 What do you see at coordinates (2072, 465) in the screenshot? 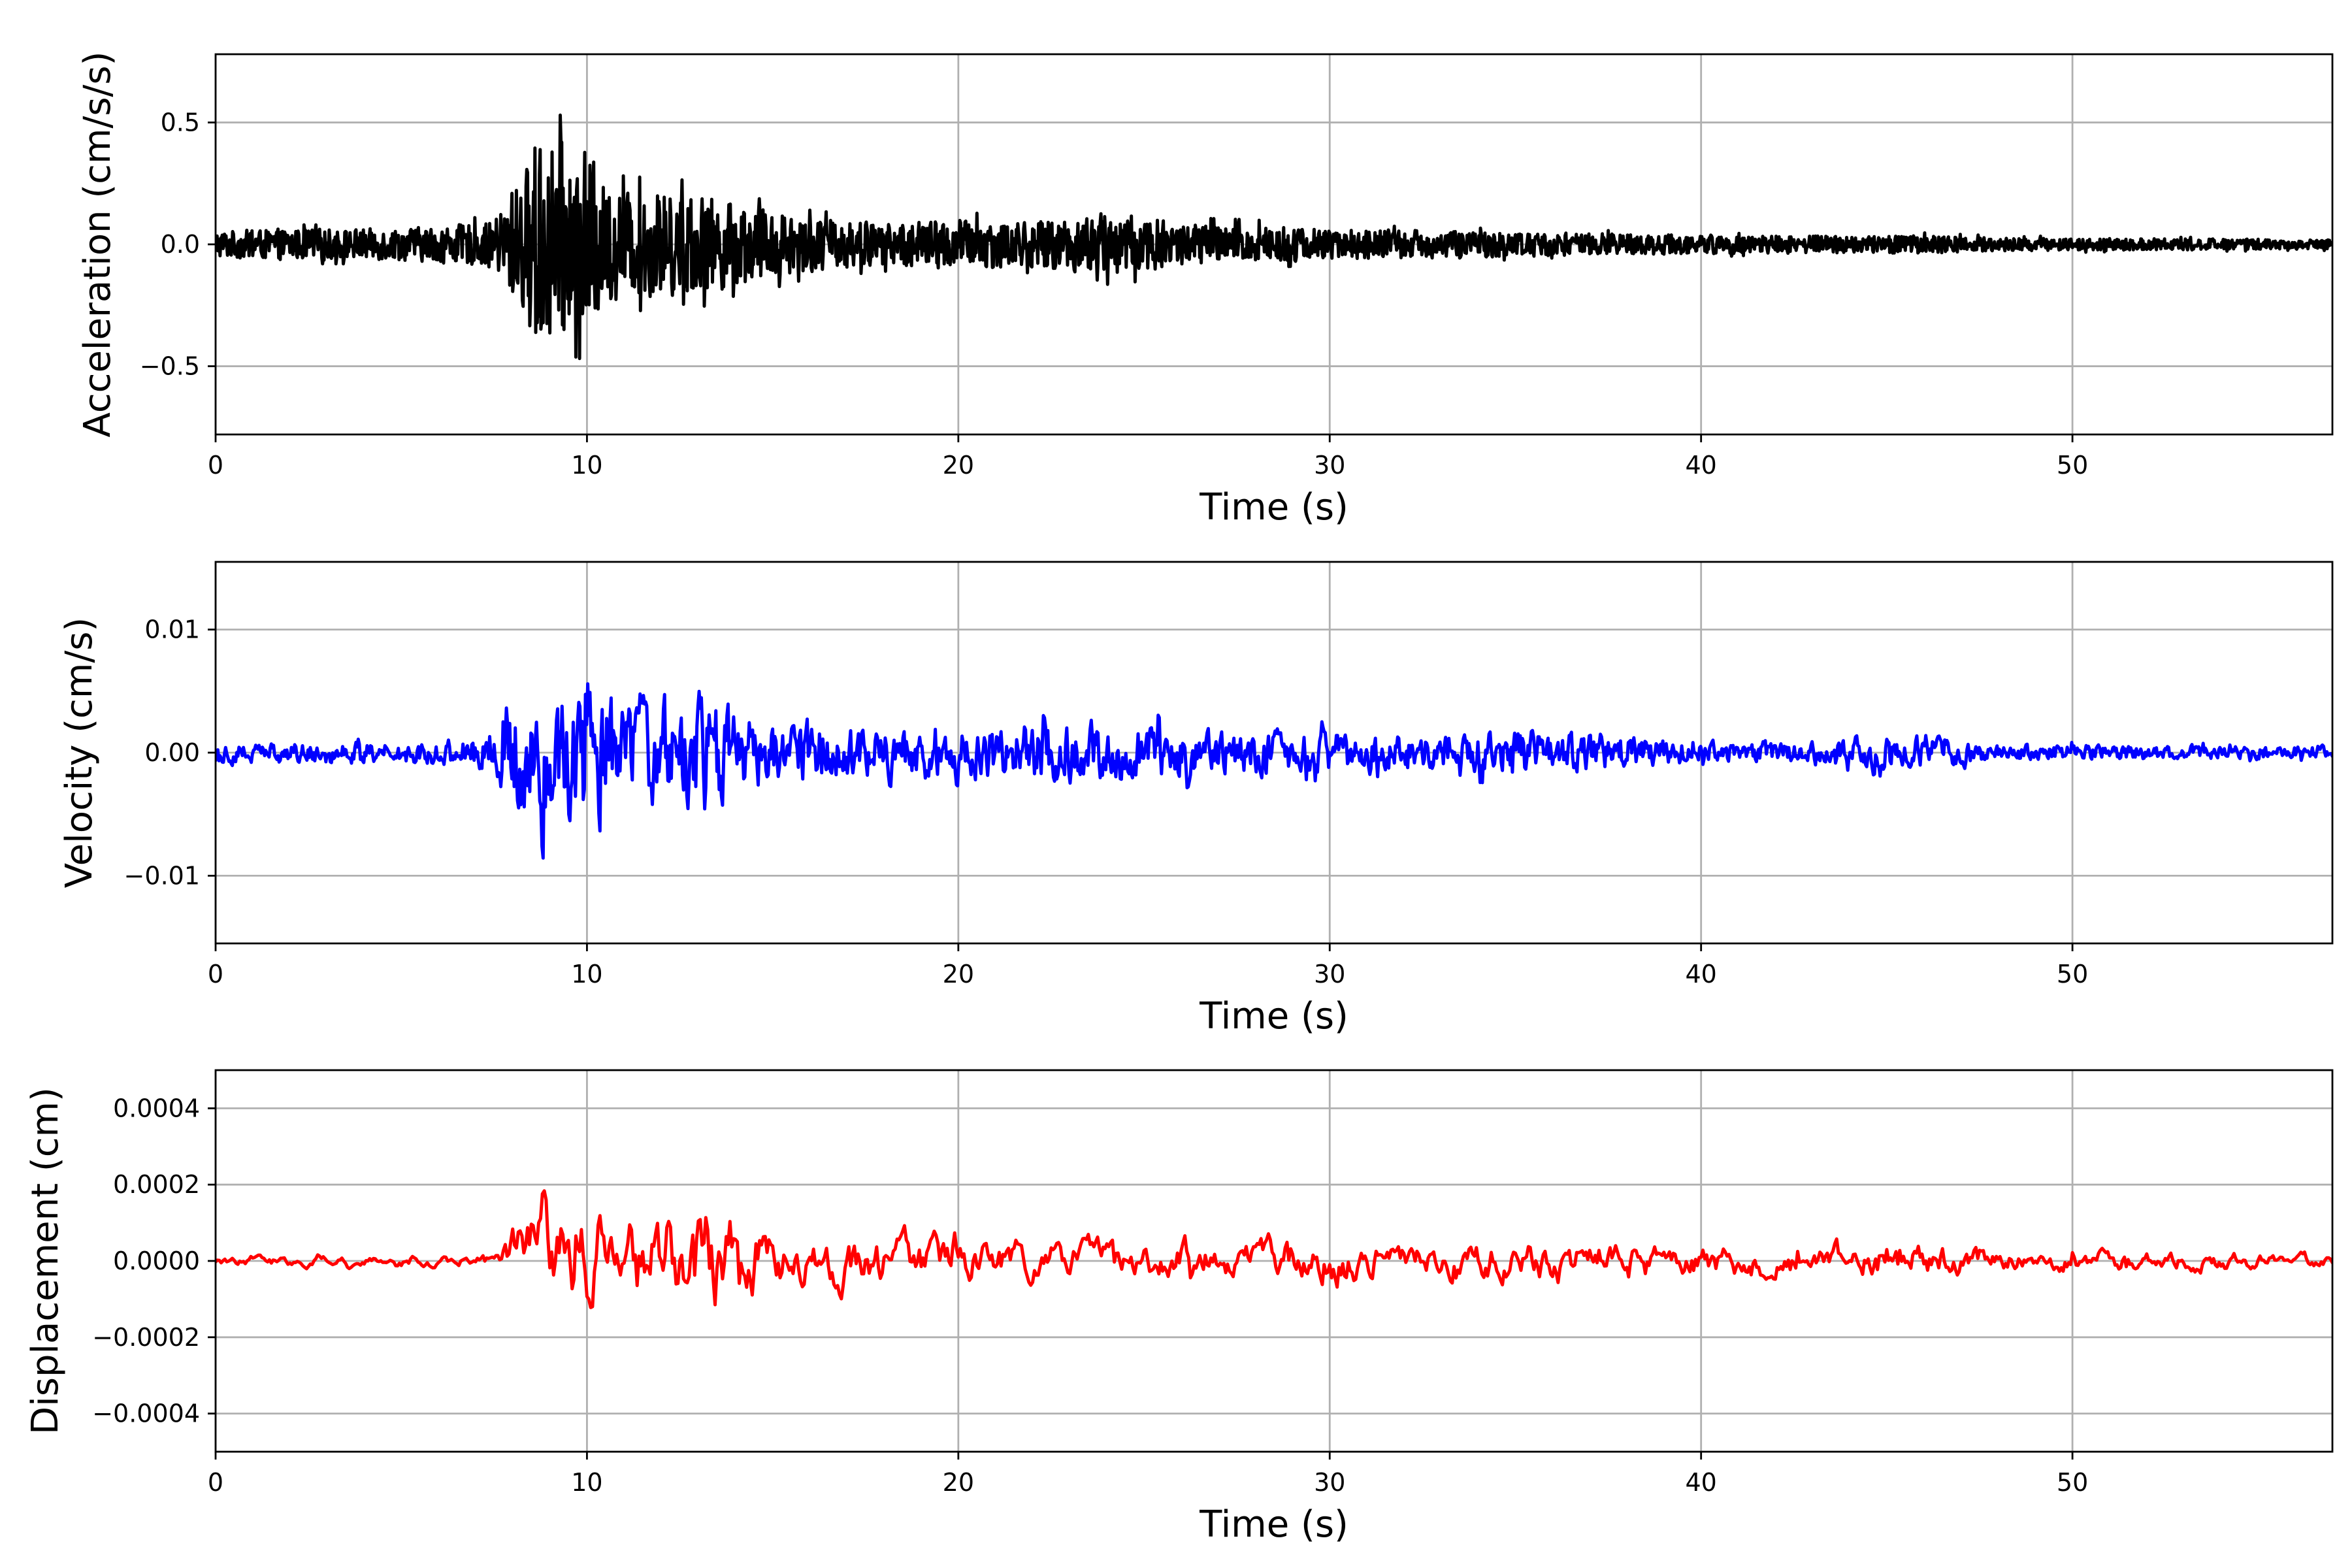
I see `acceleration-xtick-label: 50` at bounding box center [2072, 465].